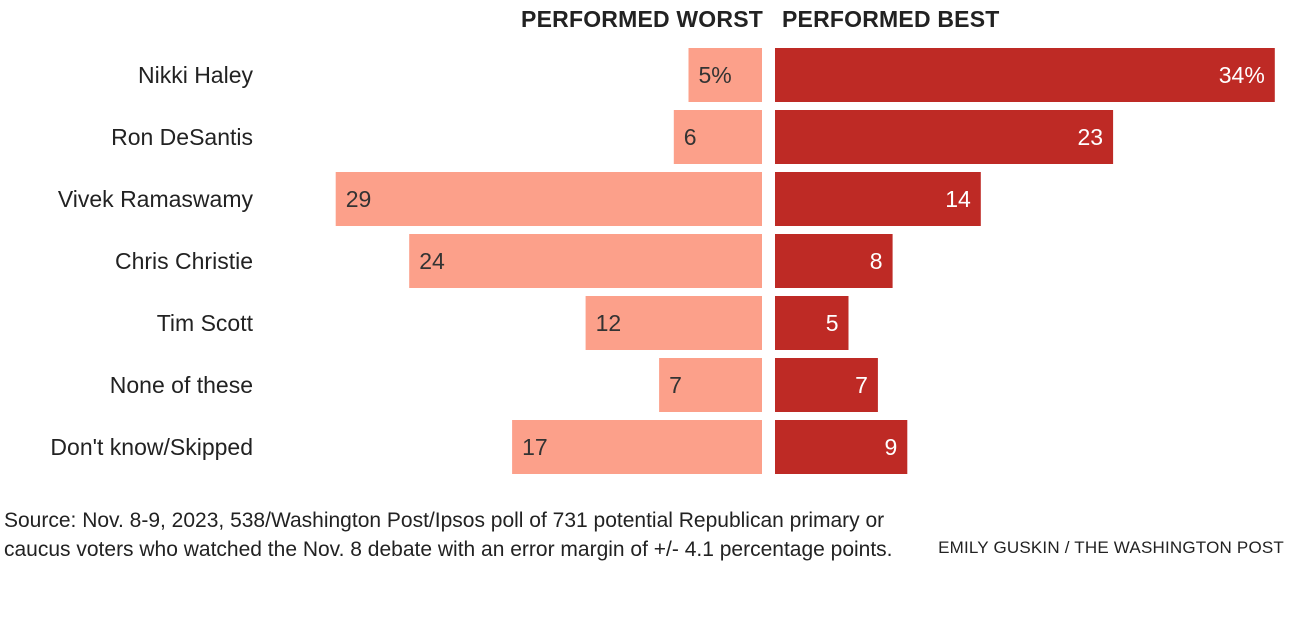 This screenshot has height=628, width=1310. What do you see at coordinates (196, 75) in the screenshot?
I see `category-label: Nikki Haley` at bounding box center [196, 75].